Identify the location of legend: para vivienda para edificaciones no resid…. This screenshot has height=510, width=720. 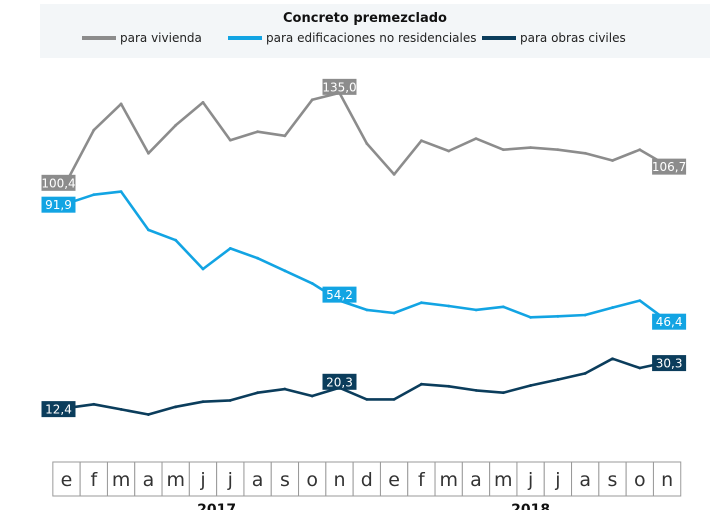
(354, 38).